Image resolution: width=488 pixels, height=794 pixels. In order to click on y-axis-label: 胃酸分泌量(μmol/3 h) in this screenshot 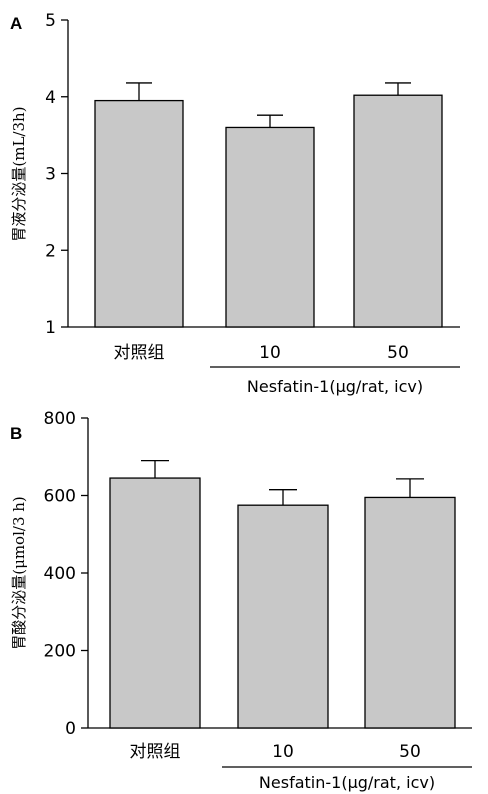, I will do `click(19, 573)`.